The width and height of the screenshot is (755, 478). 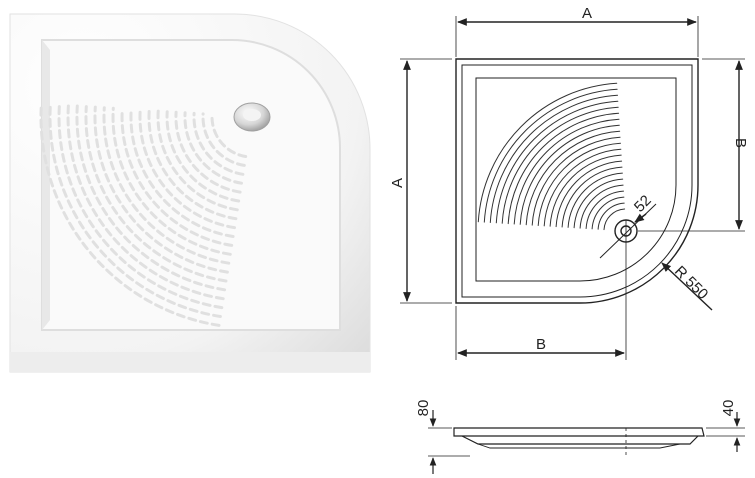 I want to click on label-drain-diameter: 52, so click(x=643, y=204).